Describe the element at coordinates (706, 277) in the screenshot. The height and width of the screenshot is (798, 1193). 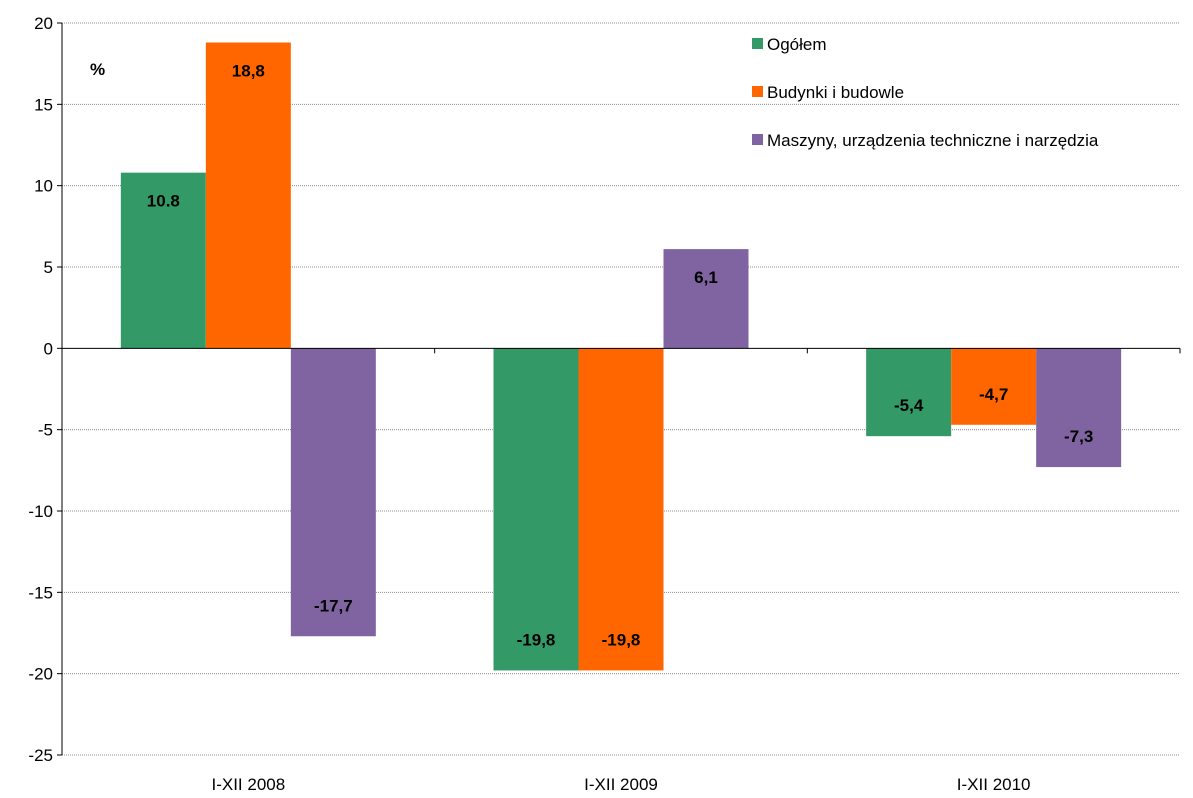
I see `data-label: 6,1` at that location.